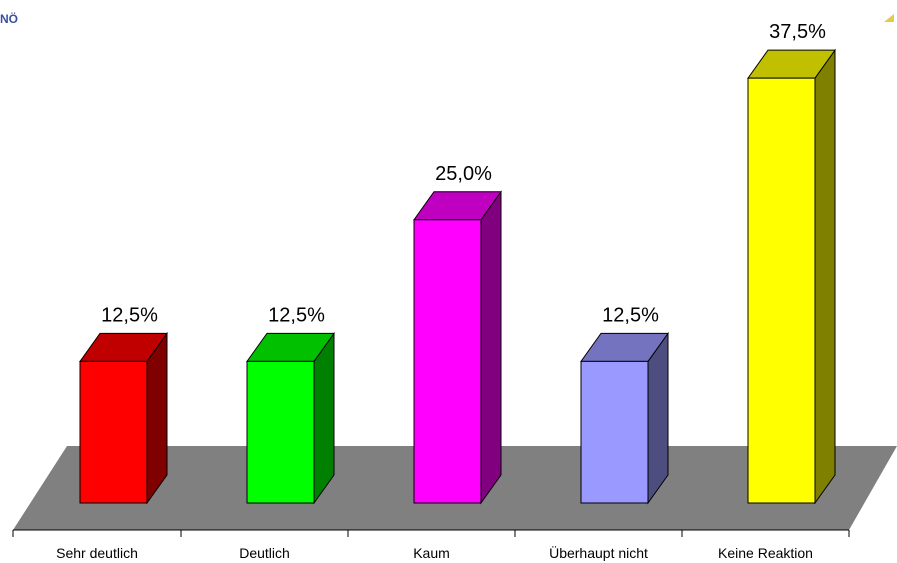 This screenshot has width=897, height=563. Describe the element at coordinates (598, 552) in the screenshot. I see `x-tick-label: Überhaupt nicht` at that location.